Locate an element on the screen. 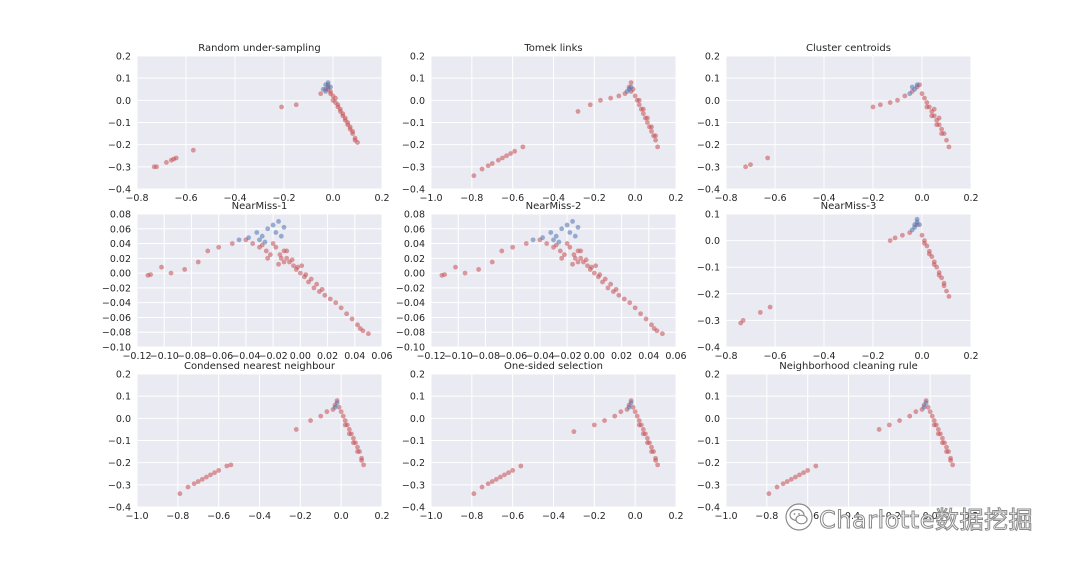 The image size is (1080, 563). subplot-title: Tomek links is located at coordinates (552, 48).